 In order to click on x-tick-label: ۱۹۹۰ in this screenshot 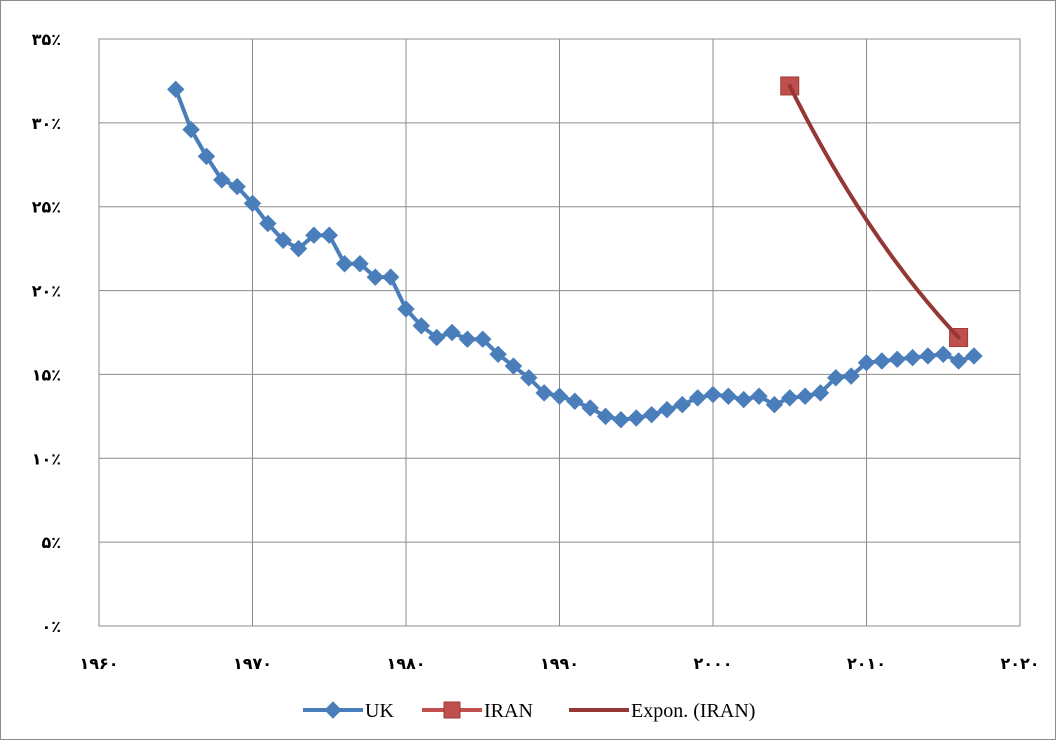, I will do `click(559, 663)`.